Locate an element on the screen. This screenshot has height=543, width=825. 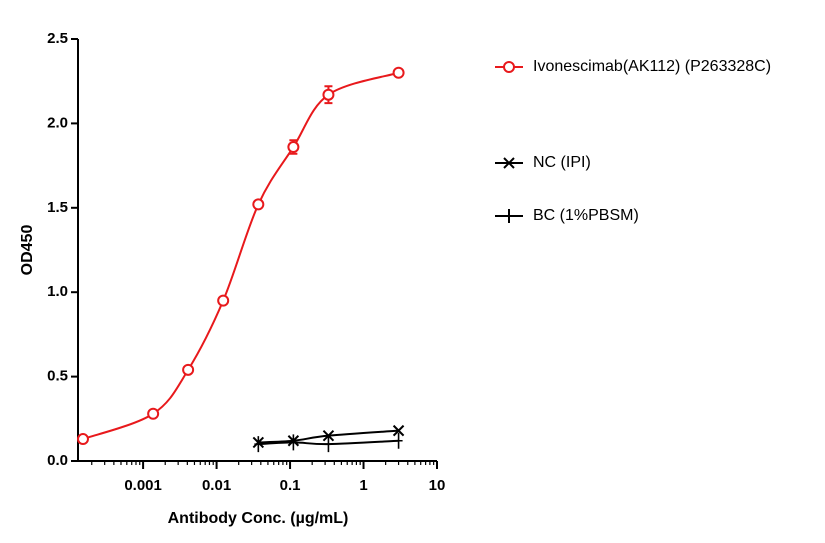
y-tick-label: 0.0 is located at coordinates (57, 460).